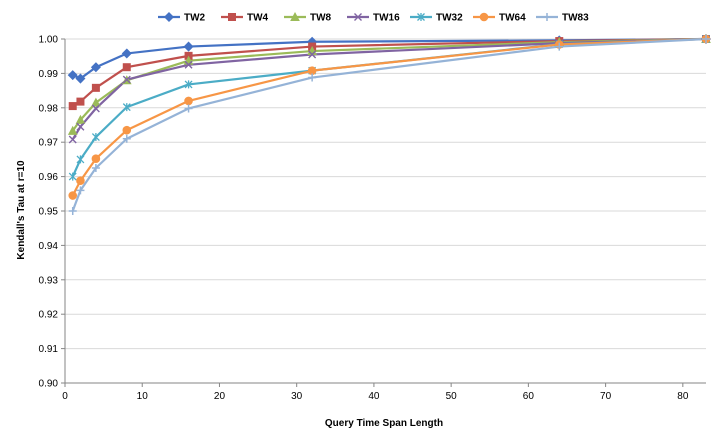 The height and width of the screenshot is (443, 720). I want to click on x-tick-label: 10, so click(143, 396).